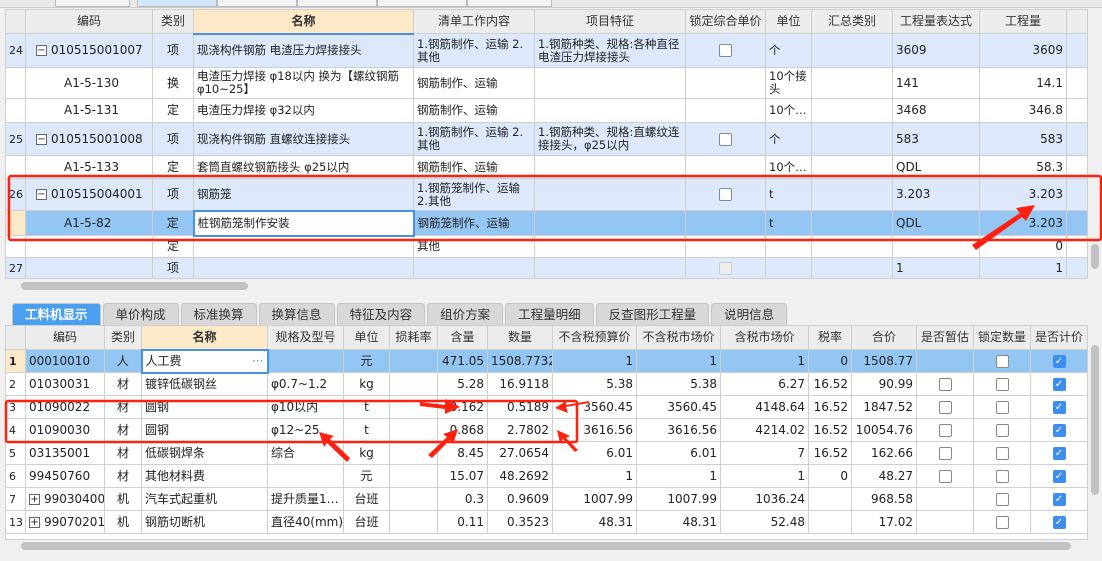  Describe the element at coordinates (89, 139) in the screenshot. I see `code-cell: −010515001008` at that location.